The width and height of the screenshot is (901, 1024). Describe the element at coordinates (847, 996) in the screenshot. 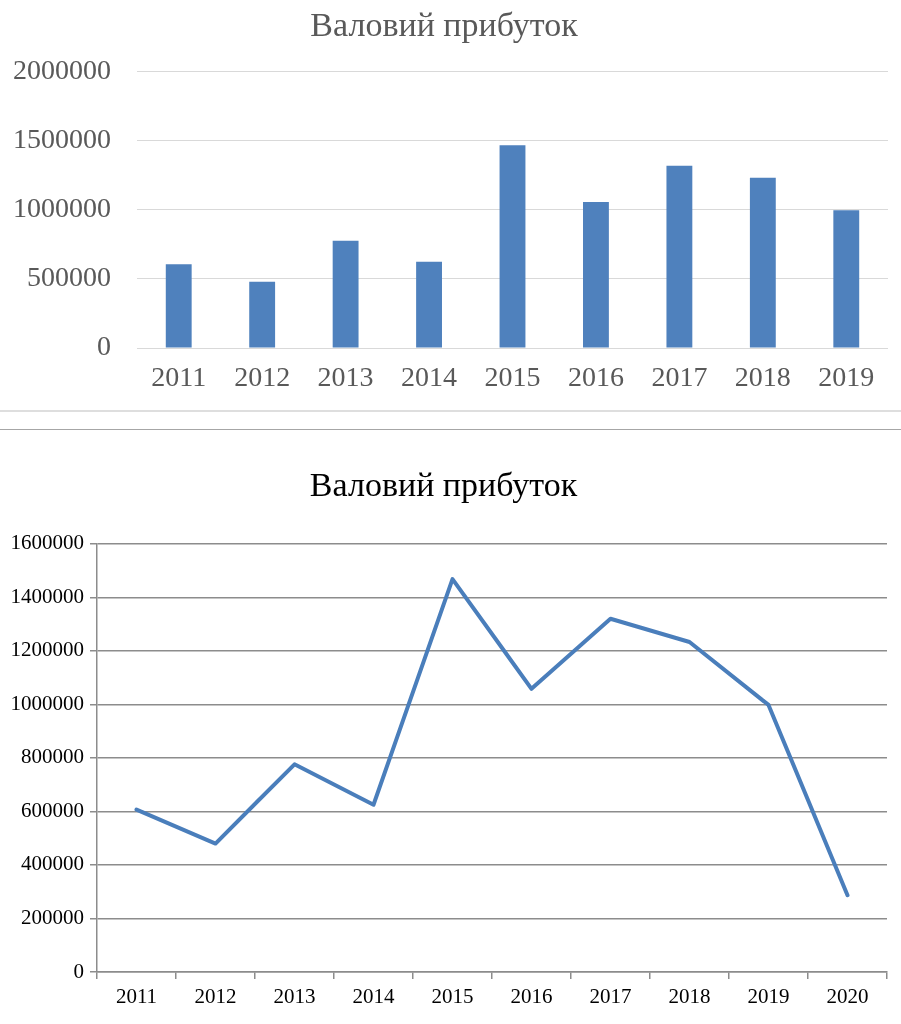

I see `x-tick-label: 2020` at that location.